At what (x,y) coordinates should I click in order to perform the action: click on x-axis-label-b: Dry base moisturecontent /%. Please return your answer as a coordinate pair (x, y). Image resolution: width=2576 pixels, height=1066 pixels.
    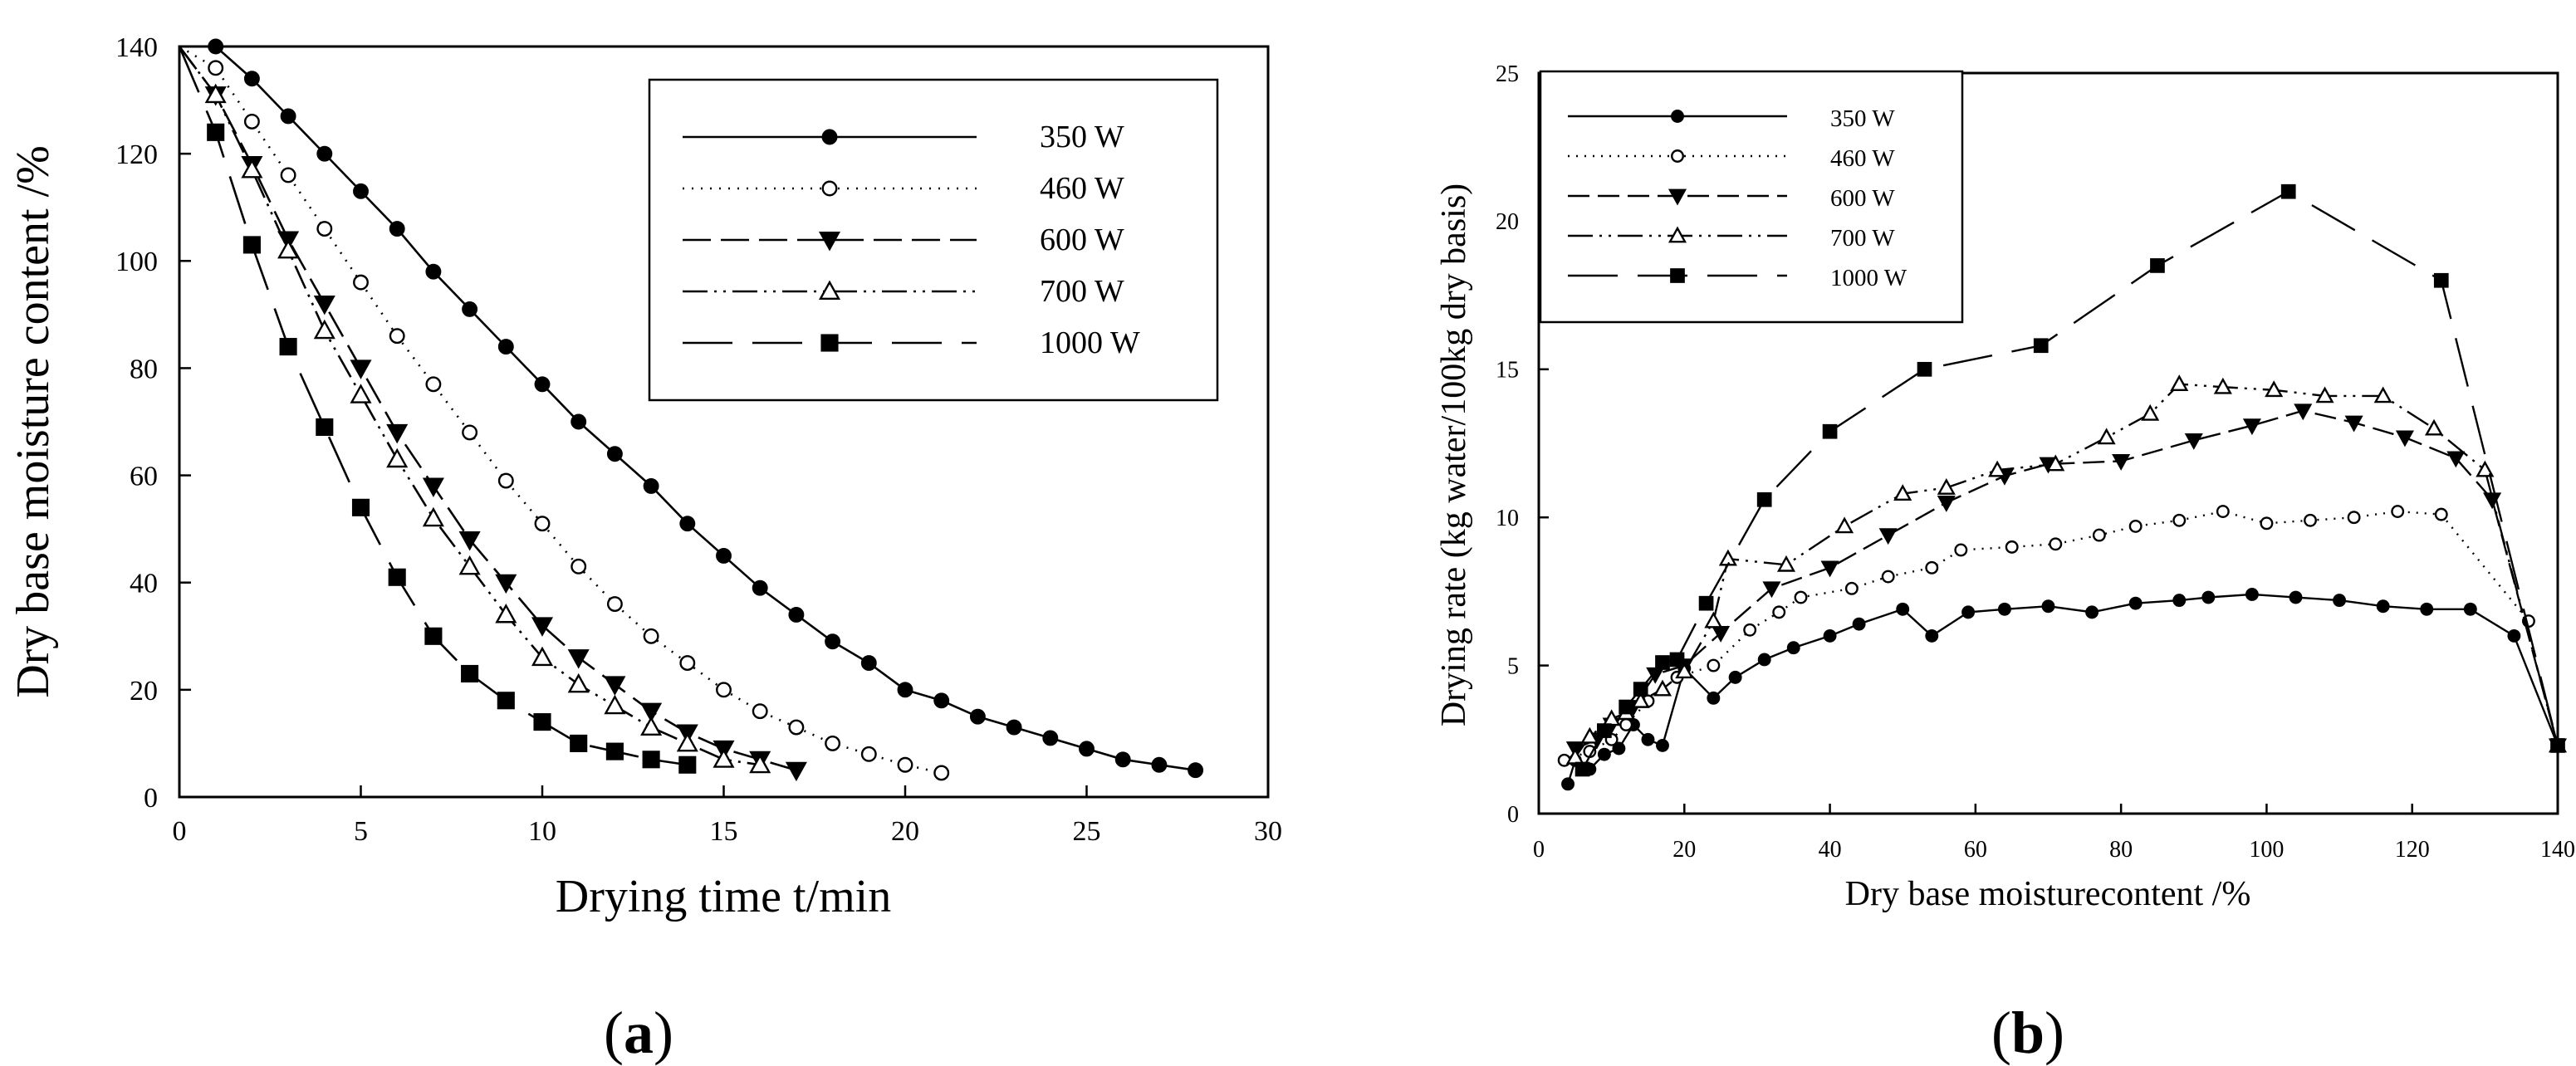
    Looking at the image, I should click on (2048, 894).